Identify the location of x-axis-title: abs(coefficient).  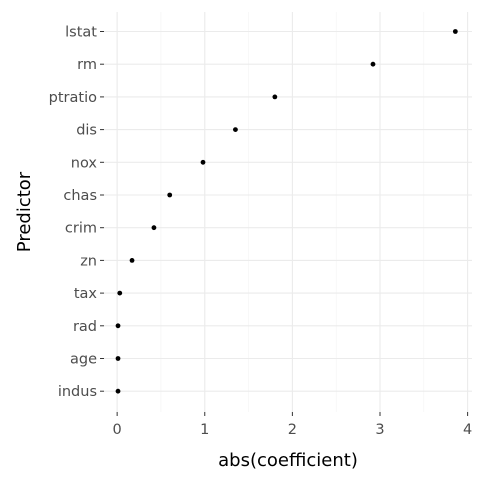
(288, 460).